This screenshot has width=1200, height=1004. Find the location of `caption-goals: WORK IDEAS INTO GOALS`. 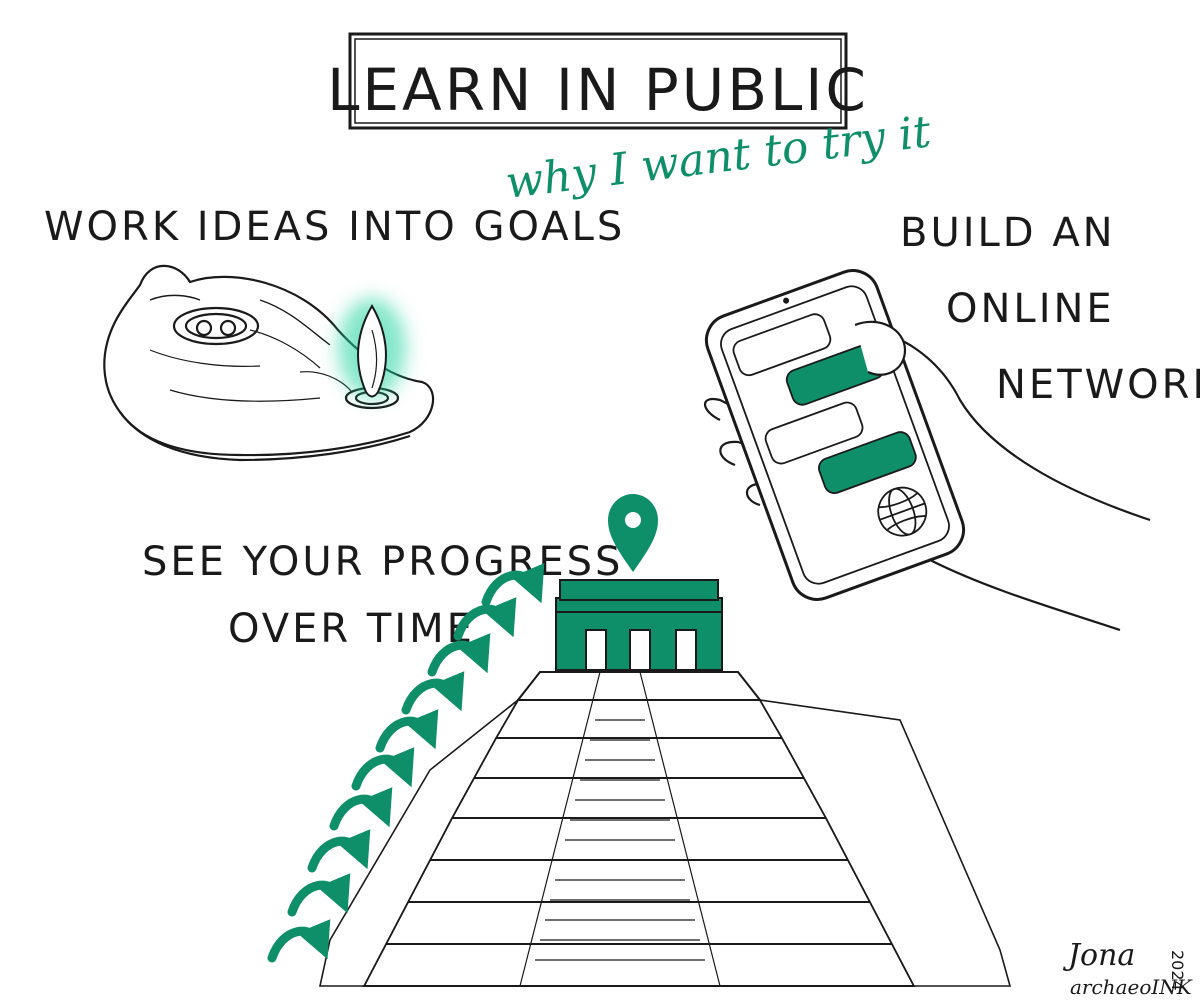

caption-goals: WORK IDEAS INTO GOALS is located at coordinates (334, 227).